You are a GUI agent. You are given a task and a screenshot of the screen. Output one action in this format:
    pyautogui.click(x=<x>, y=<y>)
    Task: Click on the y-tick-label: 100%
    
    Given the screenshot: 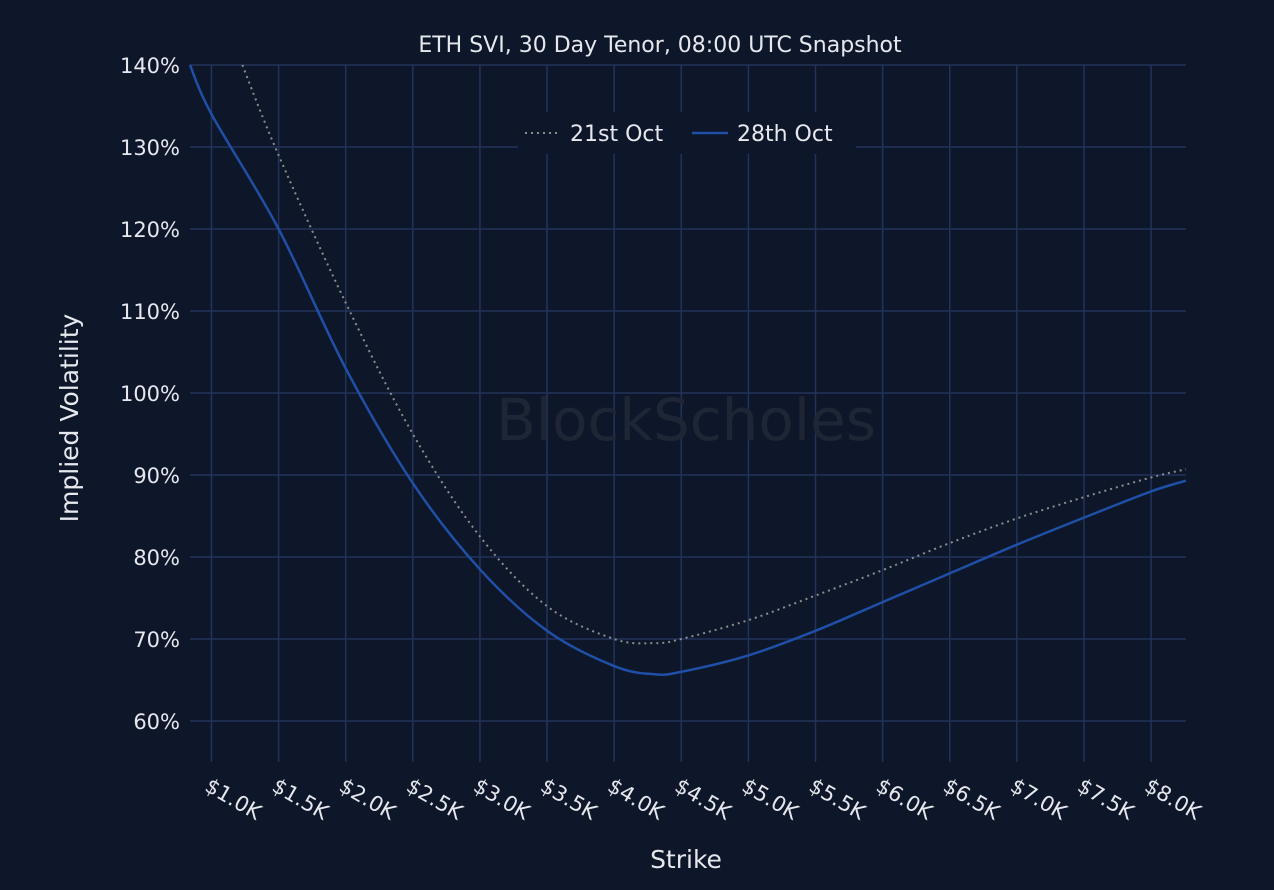 What is the action you would take?
    pyautogui.click(x=150, y=394)
    